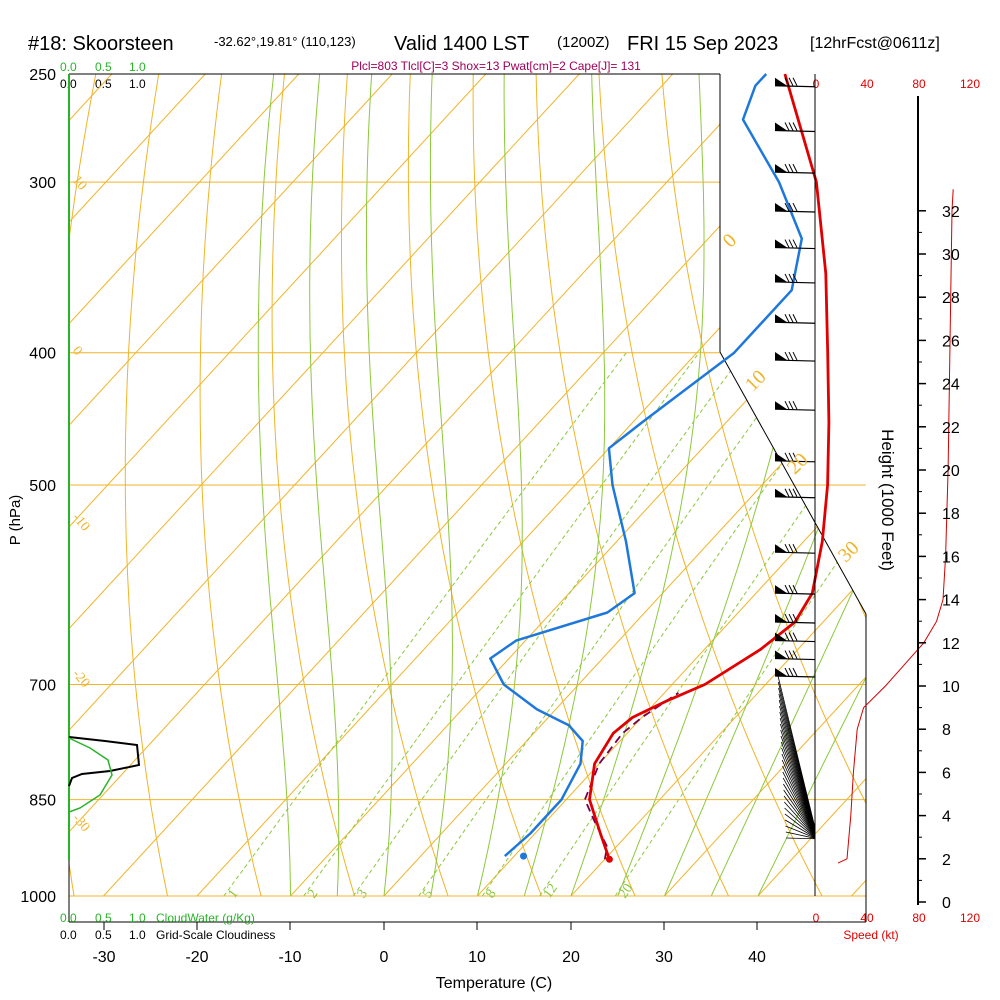 This screenshot has height=1000, width=1000. Describe the element at coordinates (951, 255) in the screenshot. I see `height-tick-label: 30` at that location.